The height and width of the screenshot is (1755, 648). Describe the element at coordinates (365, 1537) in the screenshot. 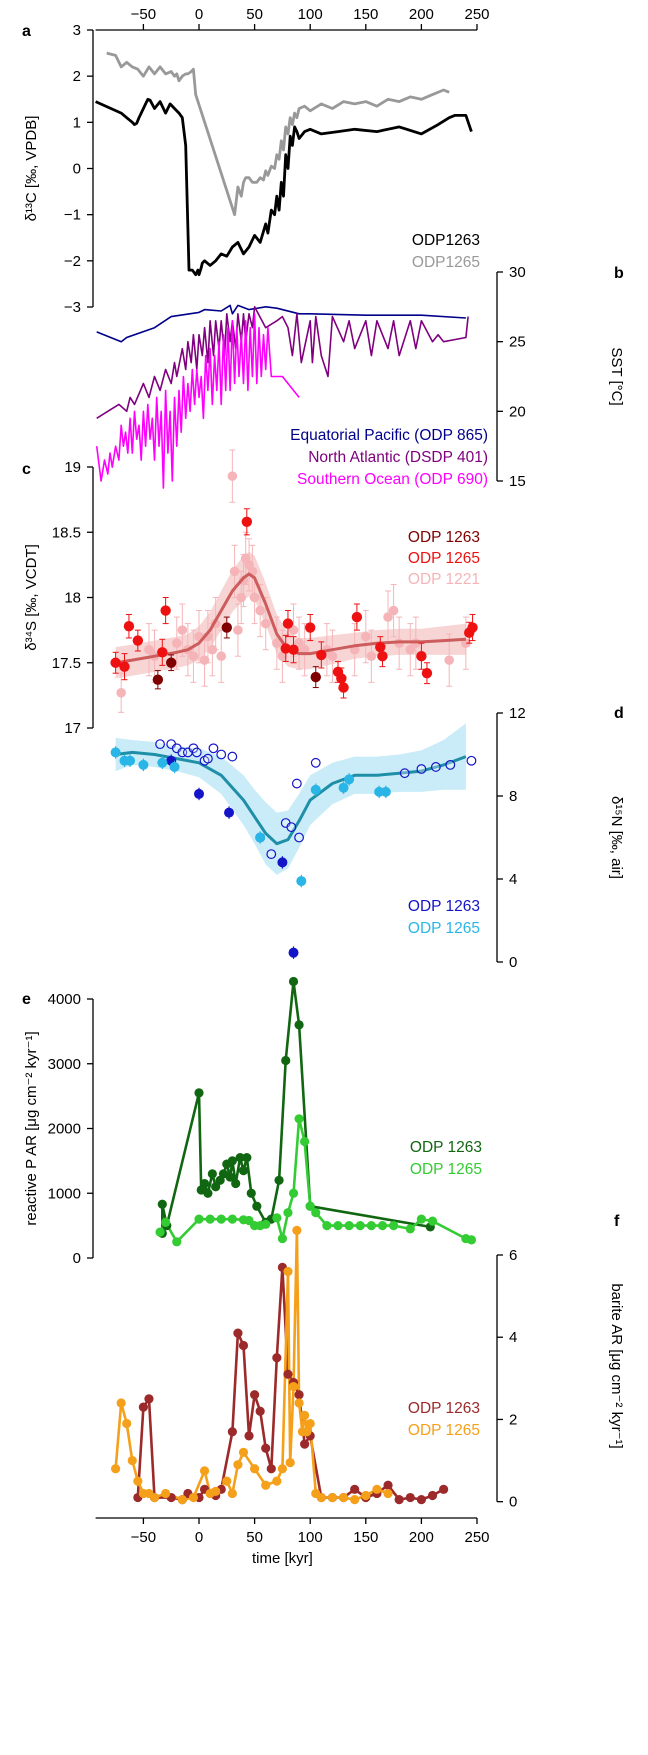

I see `bottom-x-tick-label: 150` at that location.